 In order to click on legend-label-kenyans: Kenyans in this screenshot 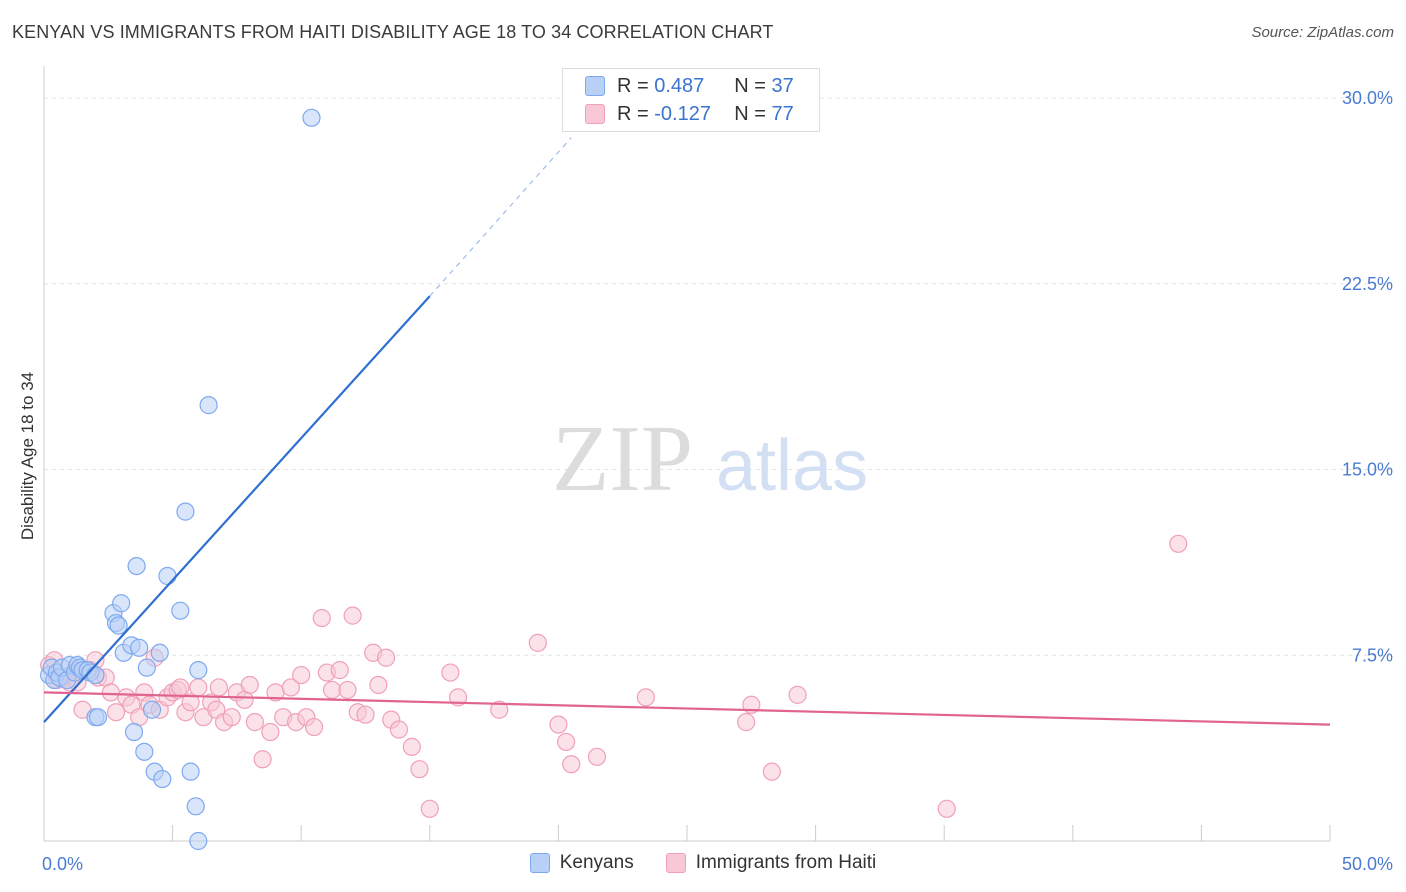, I will do `click(596, 862)`.